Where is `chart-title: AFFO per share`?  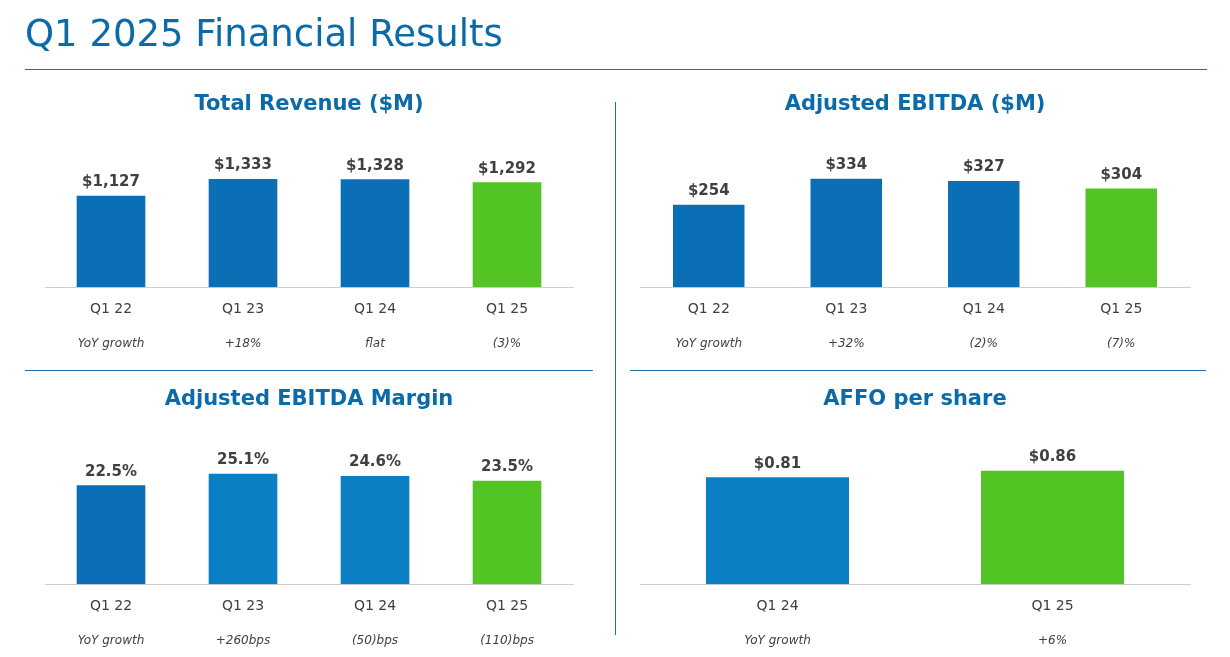 chart-title: AFFO per share is located at coordinates (915, 398).